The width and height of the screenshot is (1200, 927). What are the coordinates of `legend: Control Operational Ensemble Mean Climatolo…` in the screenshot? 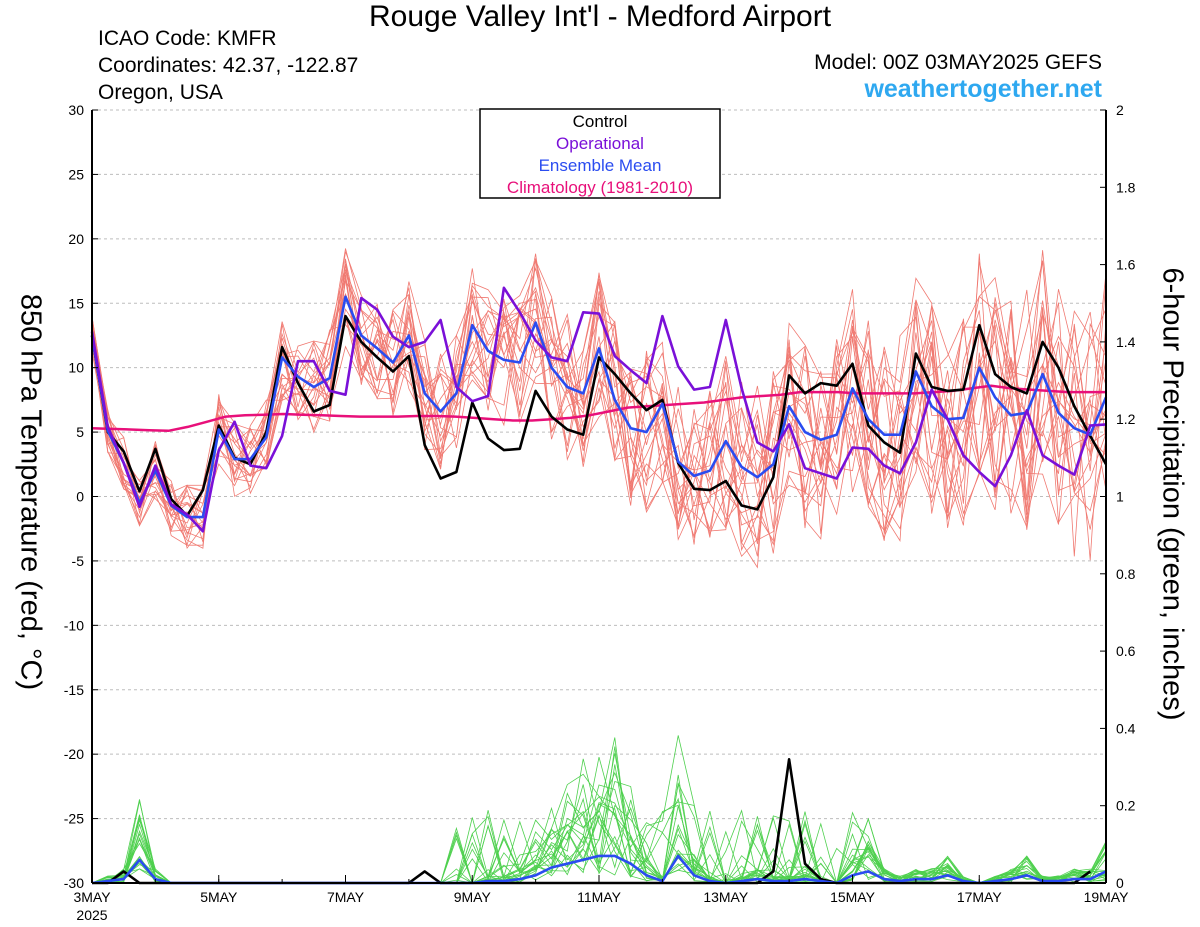 It's located at (600, 153).